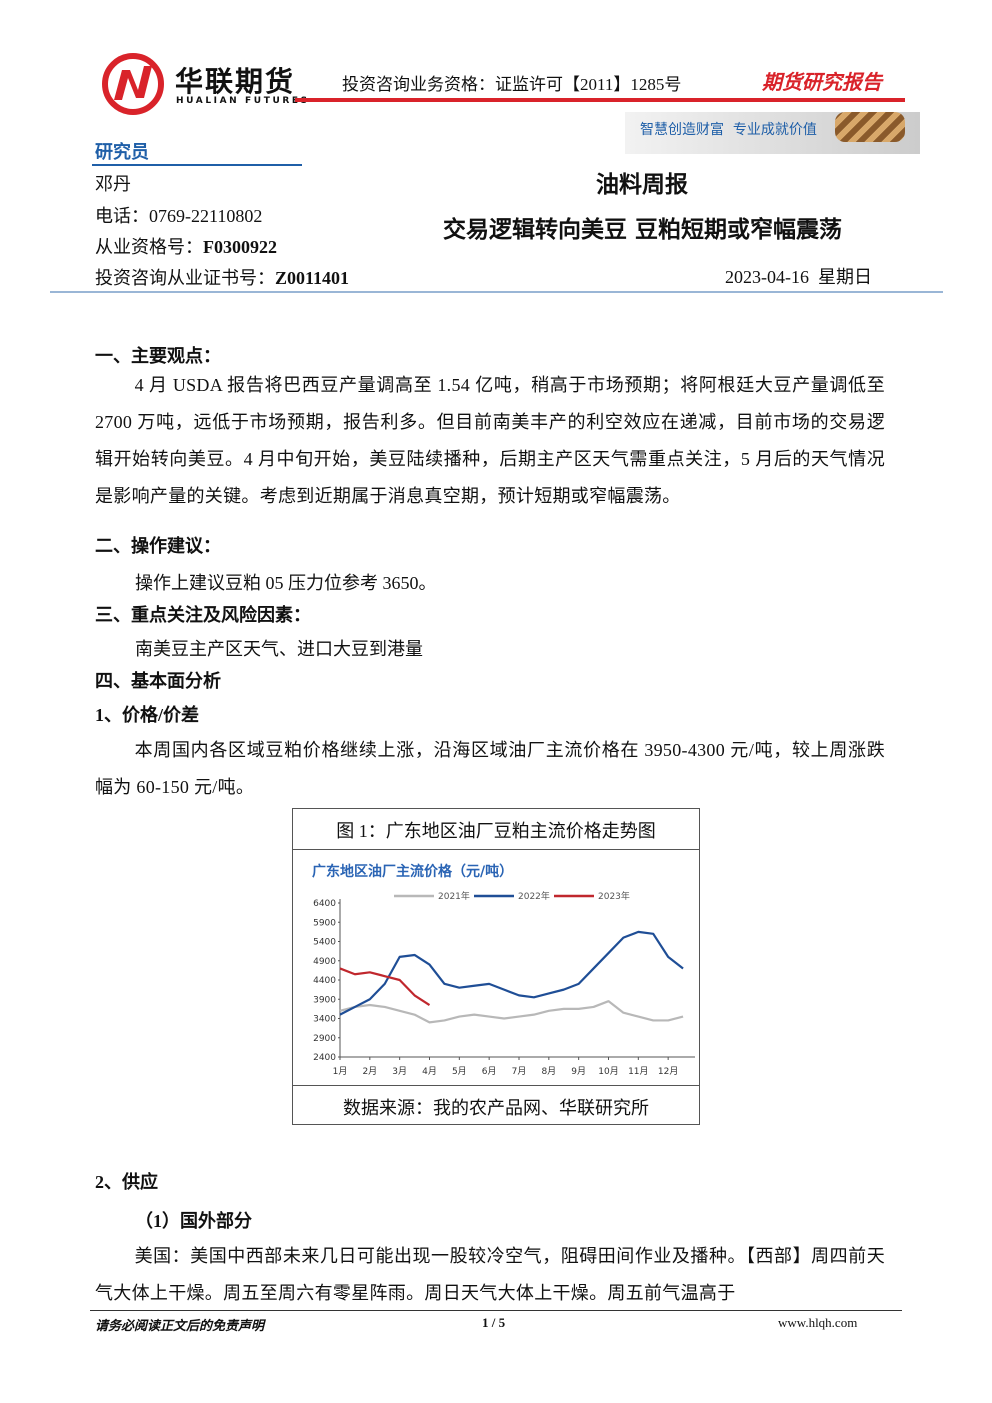 Image resolution: width=992 pixels, height=1403 pixels. I want to click on license-label: 从业资格号：, so click(149, 247).